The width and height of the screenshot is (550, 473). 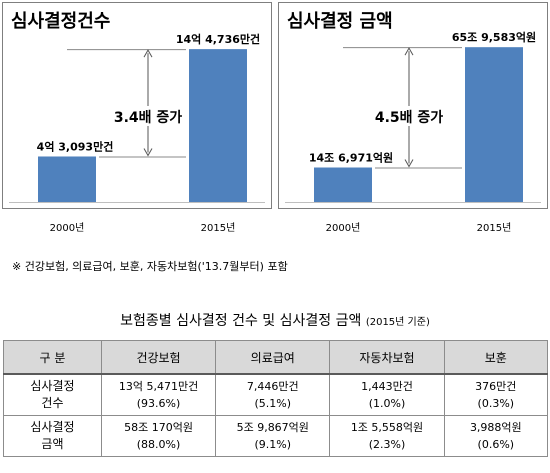 I want to click on cell-share: (0.3%), so click(x=496, y=403).